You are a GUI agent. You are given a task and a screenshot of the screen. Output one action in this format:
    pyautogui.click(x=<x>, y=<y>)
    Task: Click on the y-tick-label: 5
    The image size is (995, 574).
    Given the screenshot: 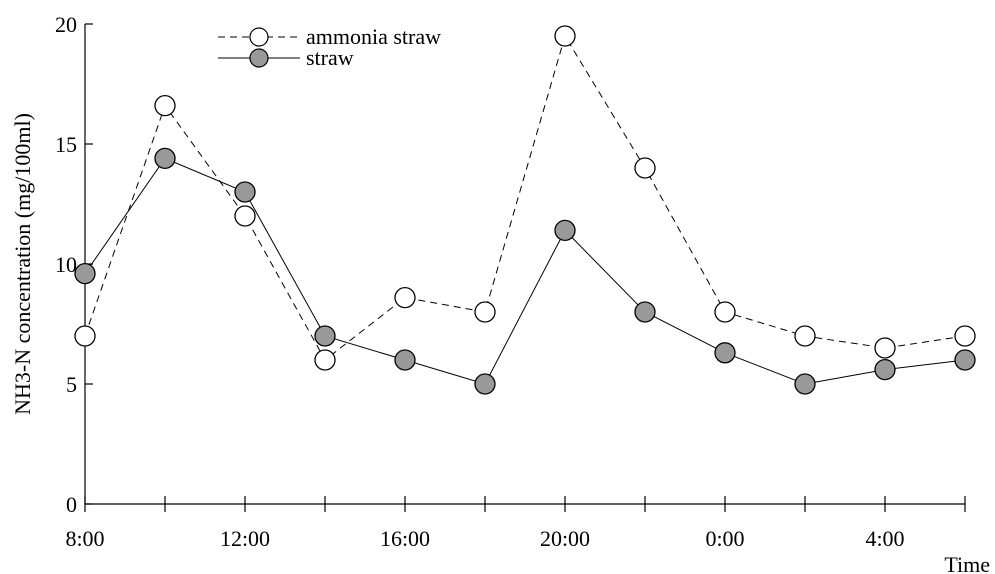 What is the action you would take?
    pyautogui.click(x=71, y=384)
    